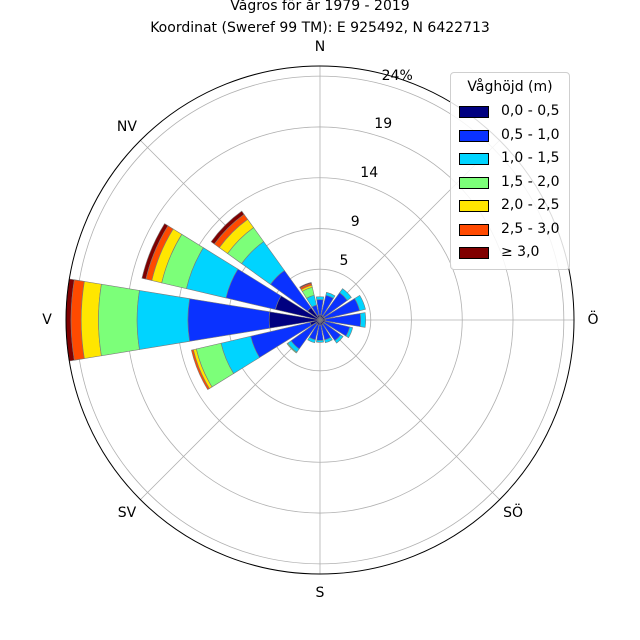  I want to click on legend-label: 2,0 - 2,5, so click(530, 205).